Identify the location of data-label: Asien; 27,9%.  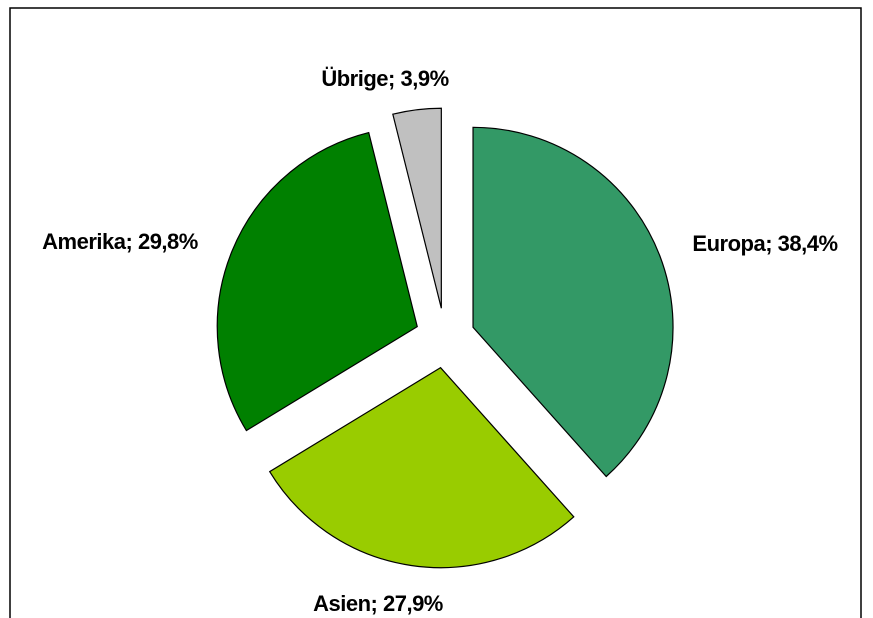
(378, 603).